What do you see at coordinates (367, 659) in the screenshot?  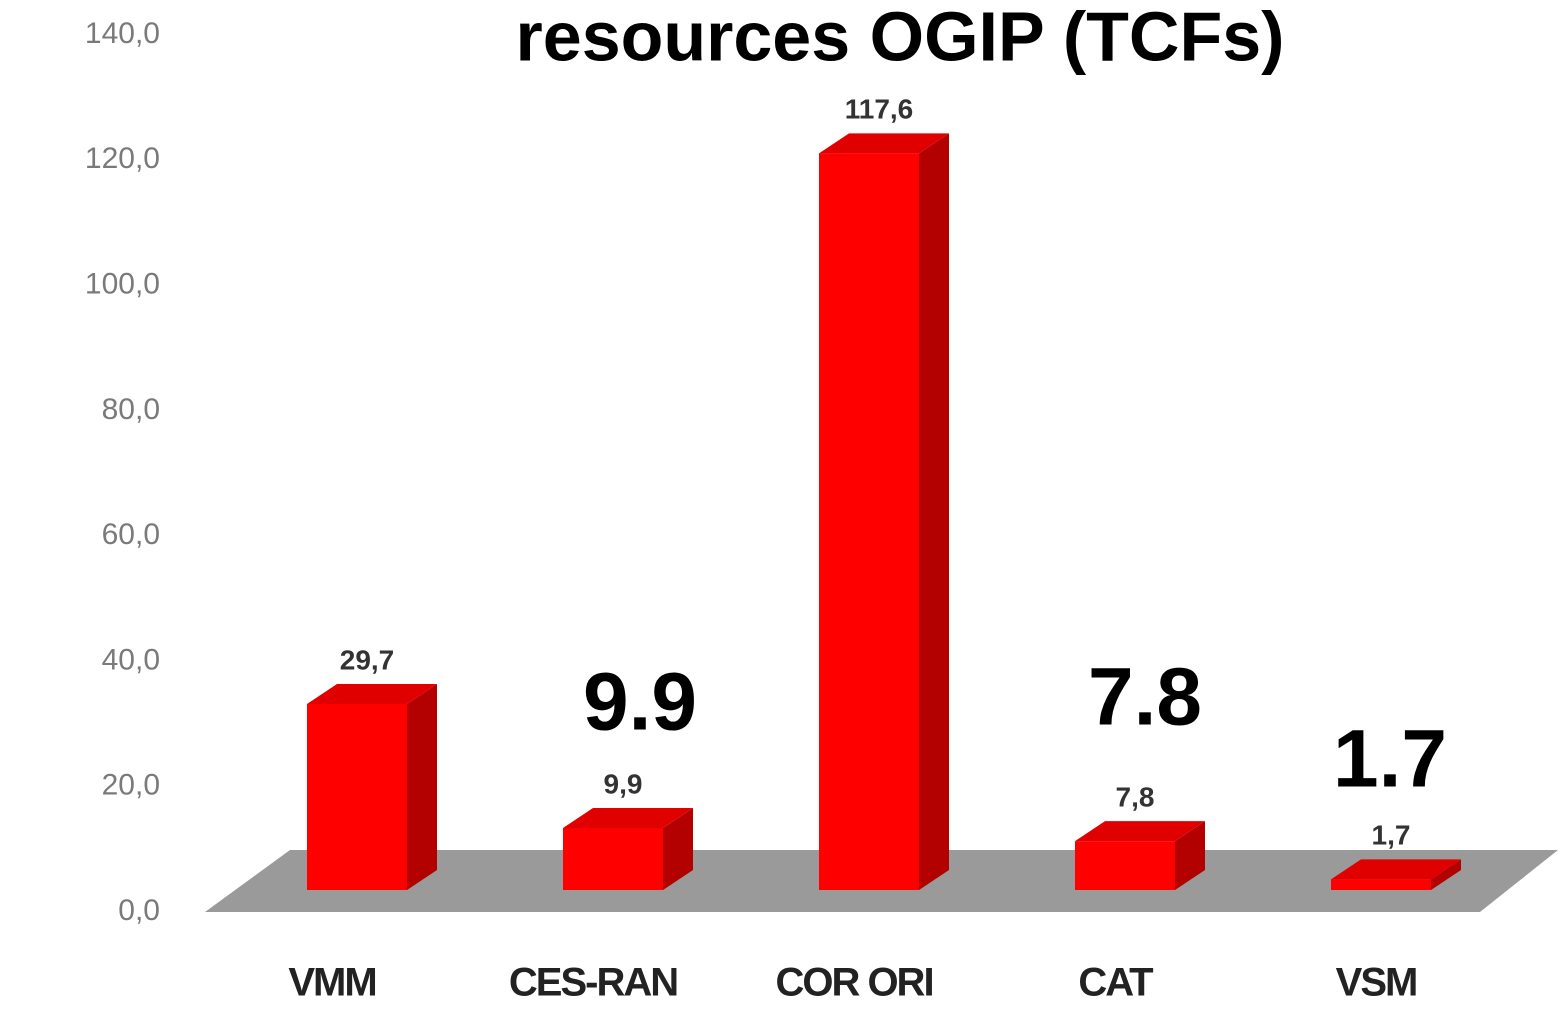 I see `value-label: 29,7` at bounding box center [367, 659].